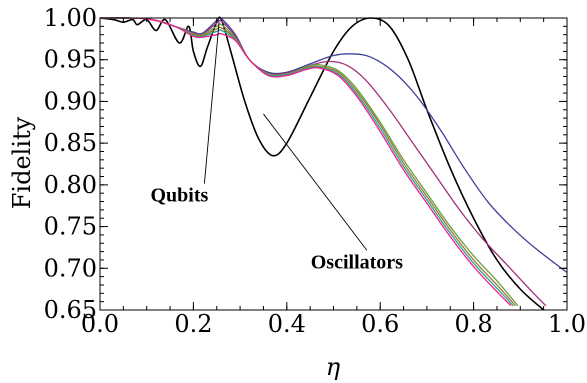 The image size is (587, 383). Describe the element at coordinates (70, 60) in the screenshot. I see `y-tick-label-6: 0.95` at that location.